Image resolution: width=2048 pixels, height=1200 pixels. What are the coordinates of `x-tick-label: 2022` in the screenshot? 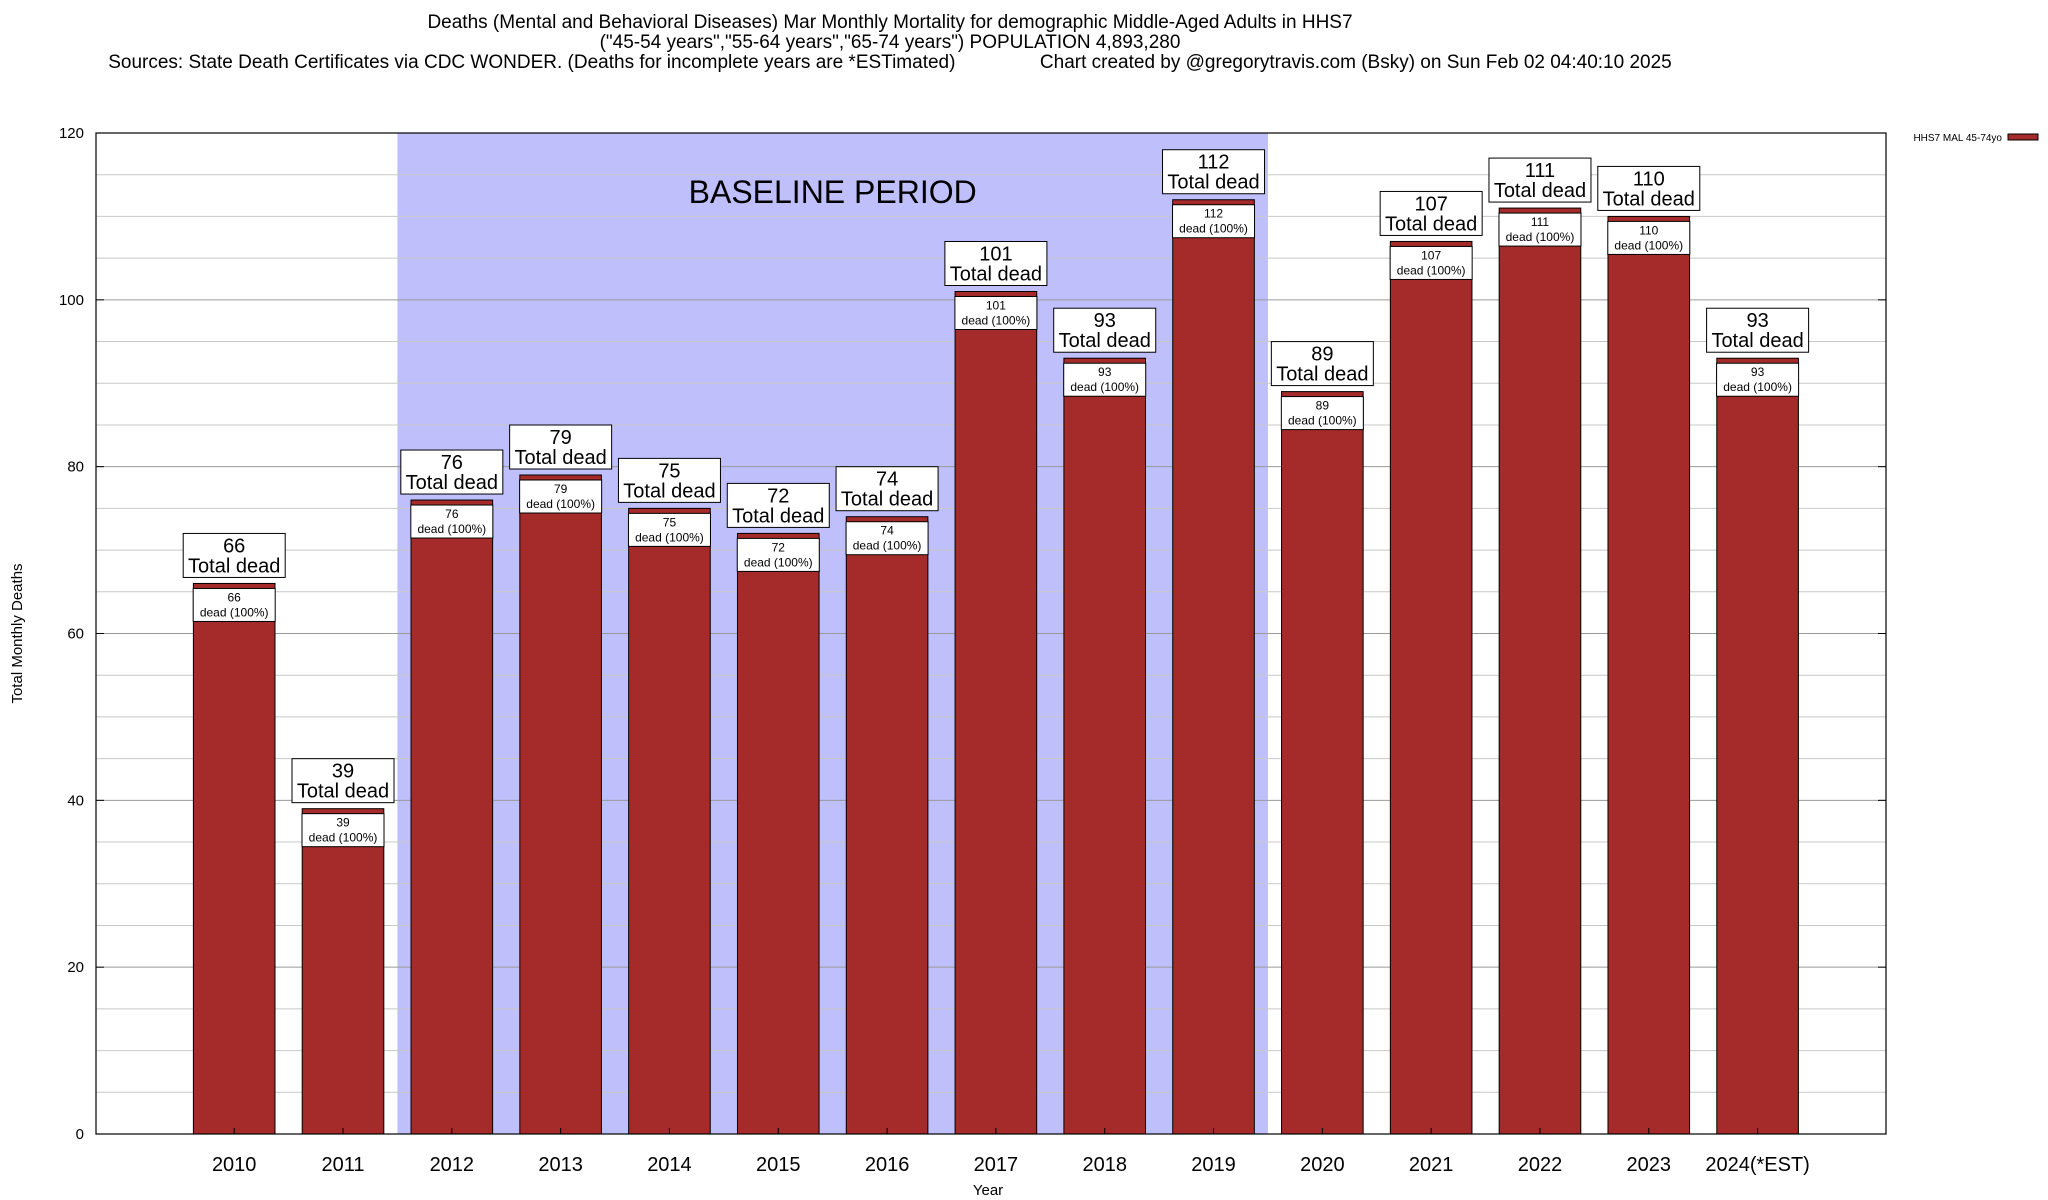 It's located at (1540, 1165).